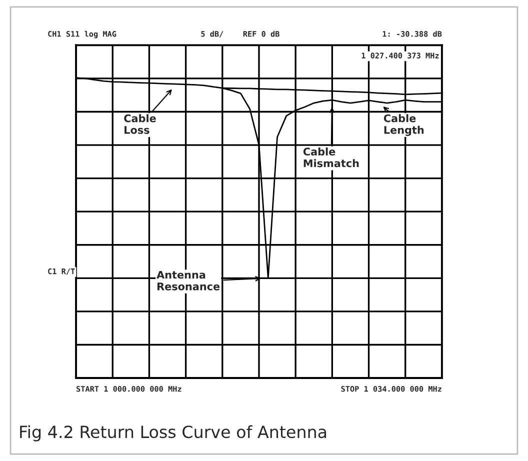 The image size is (528, 461). Describe the element at coordinates (188, 280) in the screenshot. I see `annotation: Antenna Resonance` at that location.